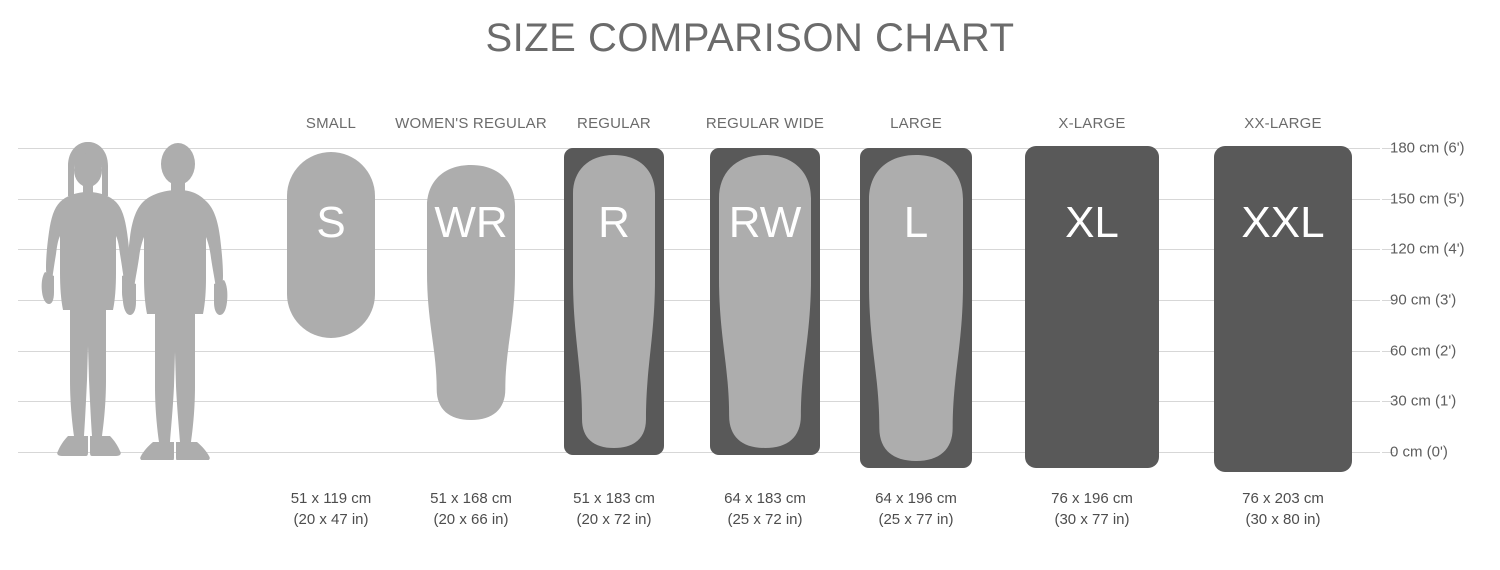 This screenshot has width=1500, height=570. I want to click on column-header-x-large: X-LARGE, so click(1092, 123).